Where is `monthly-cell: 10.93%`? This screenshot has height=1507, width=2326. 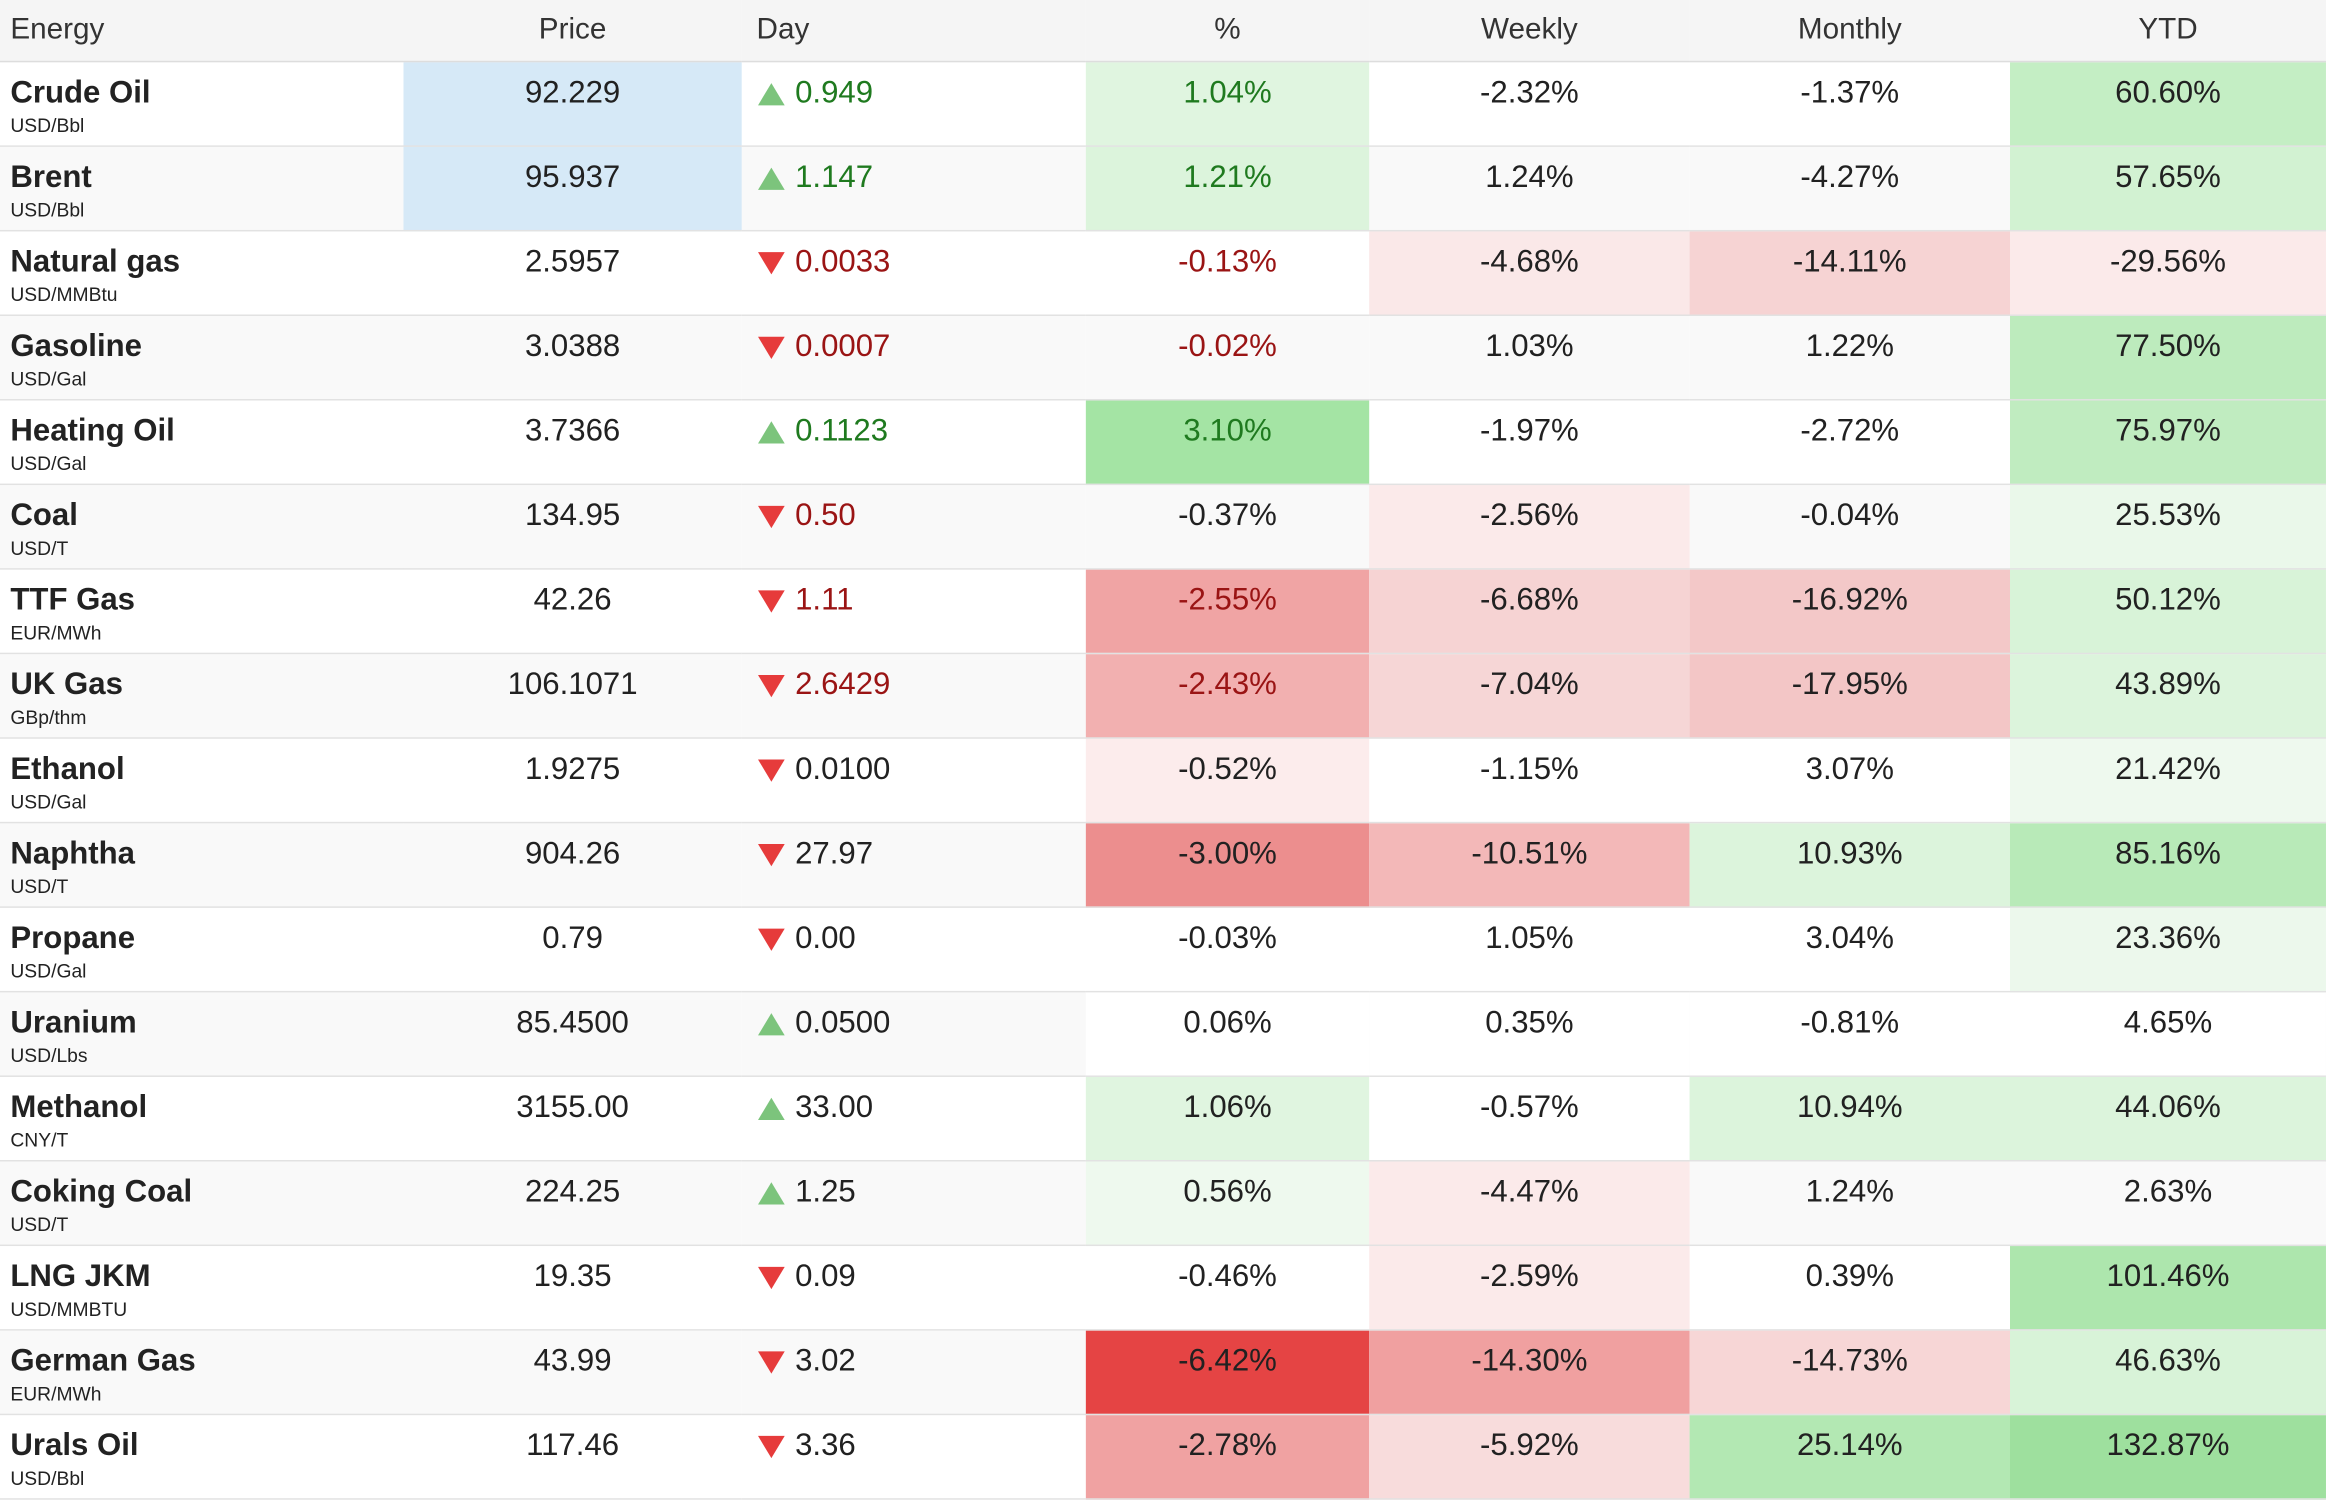
monthly-cell: 10.93% is located at coordinates (1850, 865).